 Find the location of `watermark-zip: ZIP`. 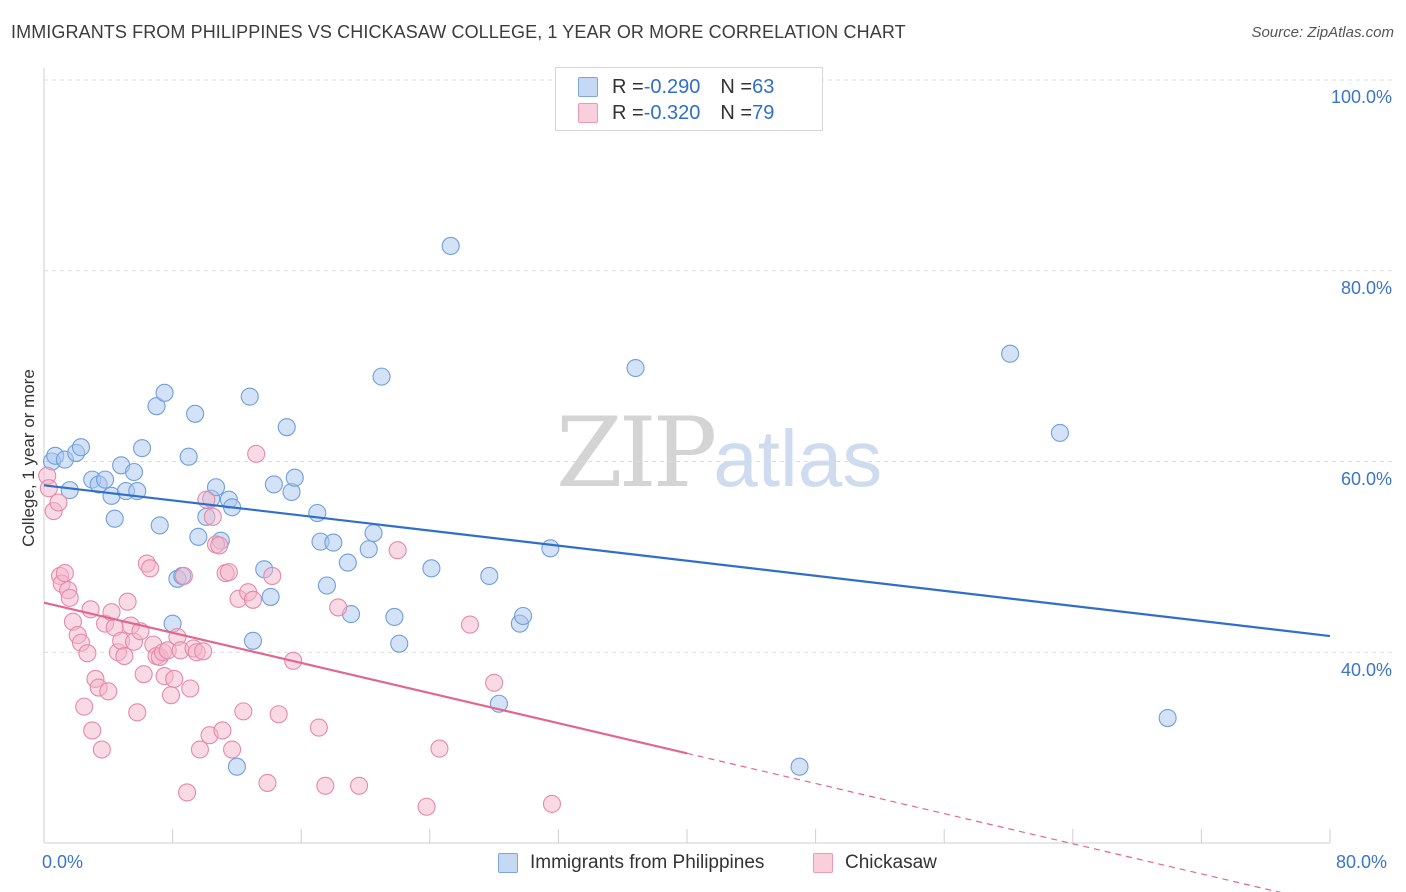

watermark-zip: ZIP is located at coordinates (636, 453).